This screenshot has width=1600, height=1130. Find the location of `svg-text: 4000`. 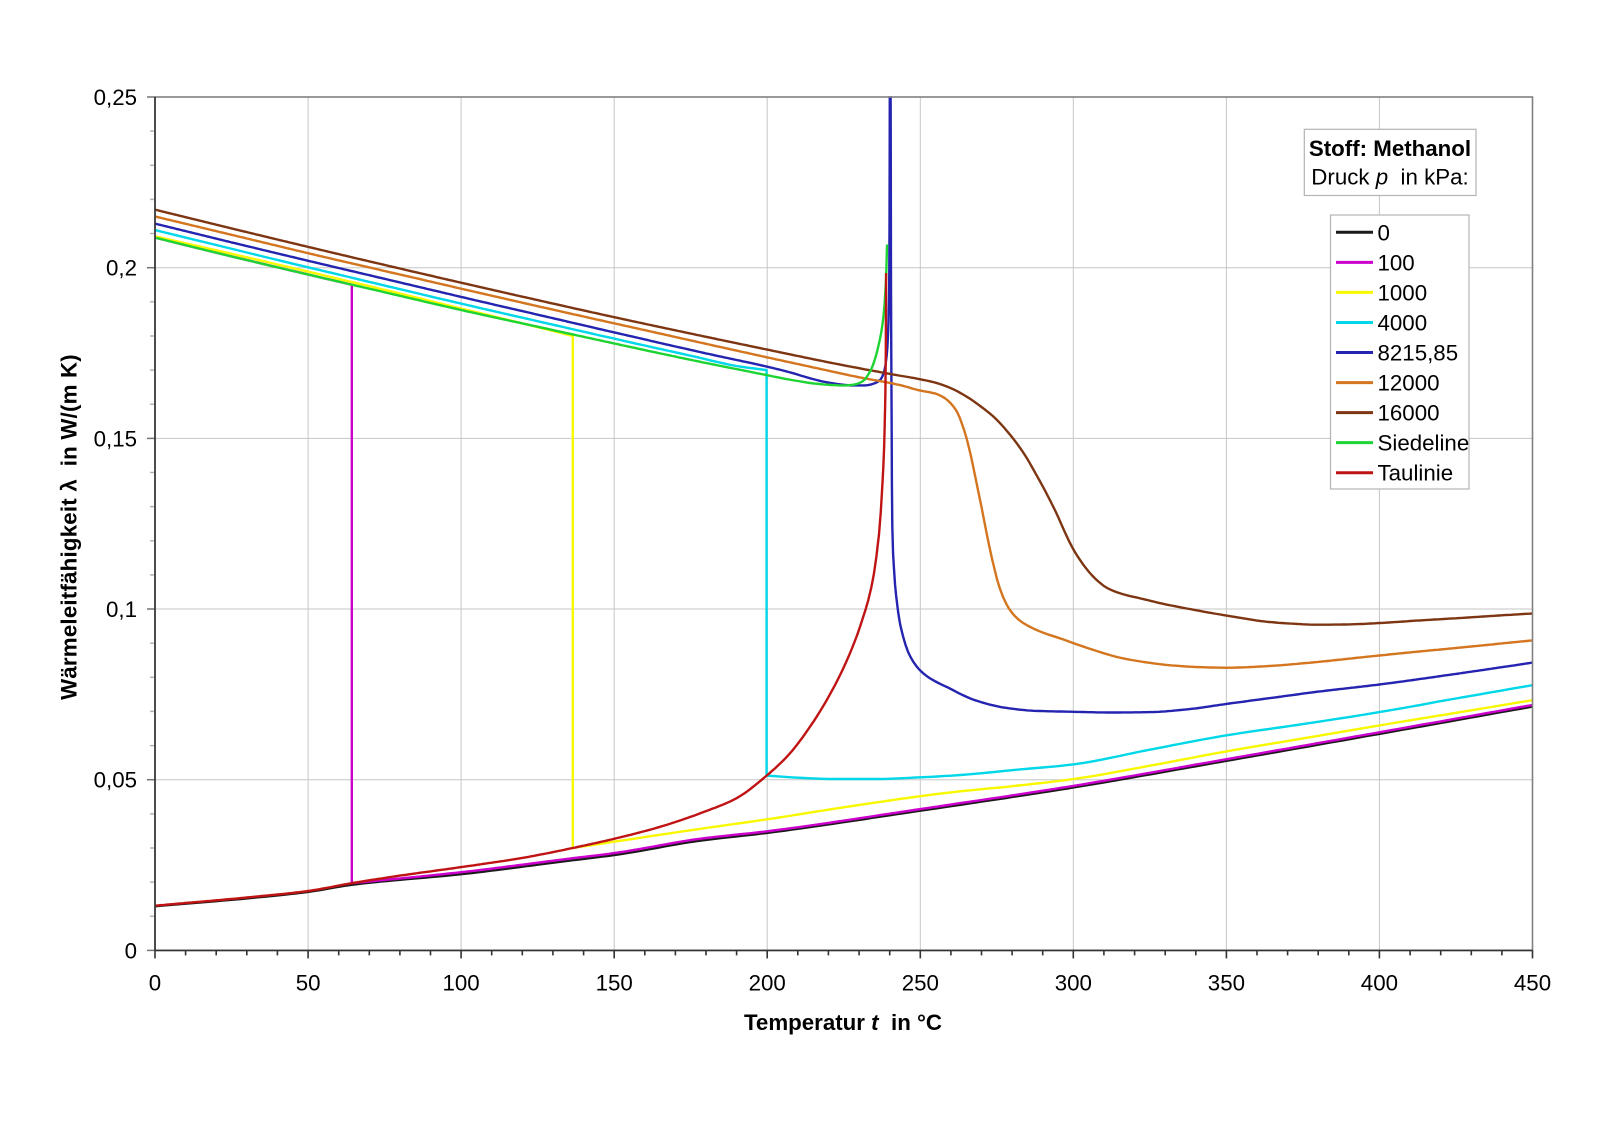

svg-text: 4000 is located at coordinates (1403, 323).